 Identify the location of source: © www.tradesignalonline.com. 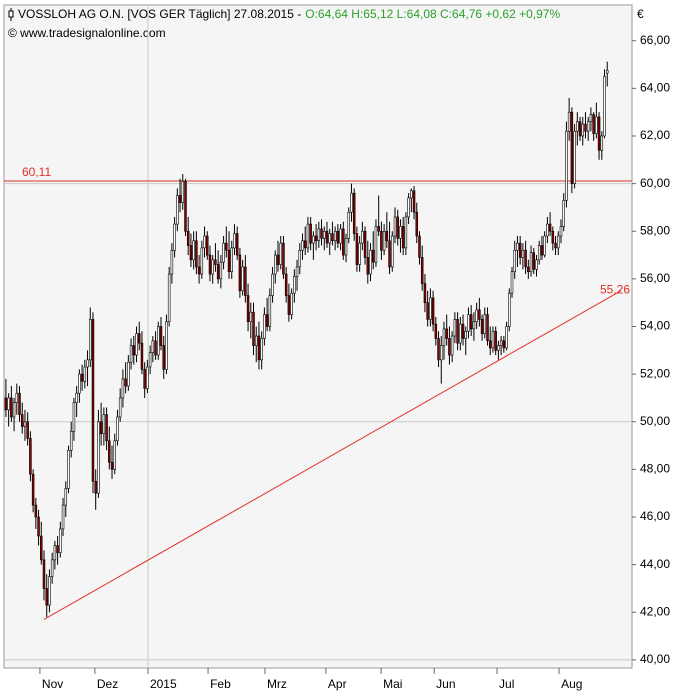
(87, 33).